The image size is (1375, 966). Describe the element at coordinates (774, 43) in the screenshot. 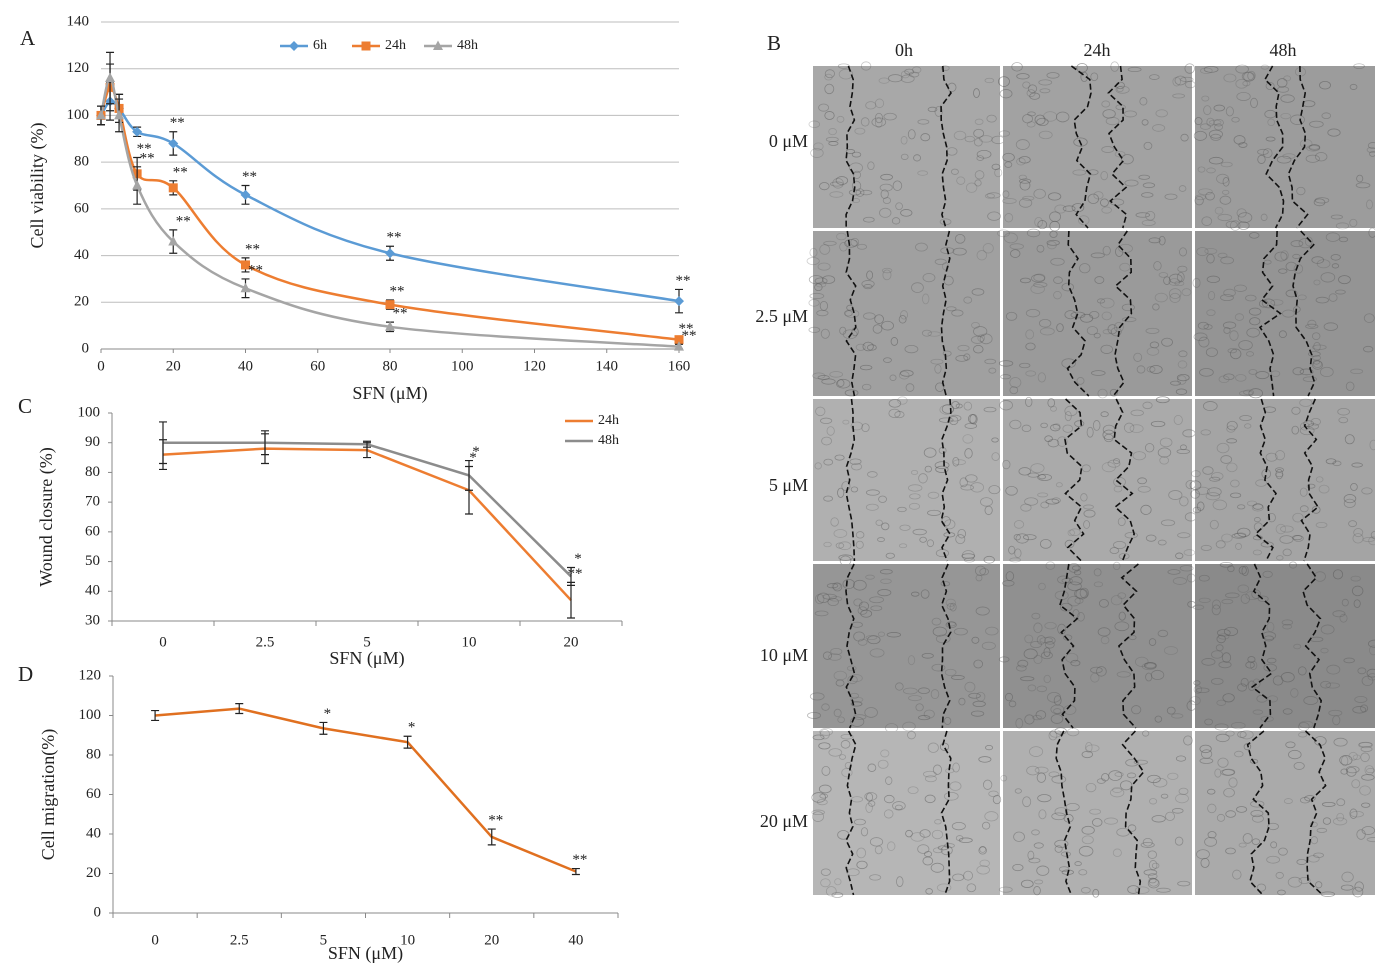

I see `panel-label: B` at that location.